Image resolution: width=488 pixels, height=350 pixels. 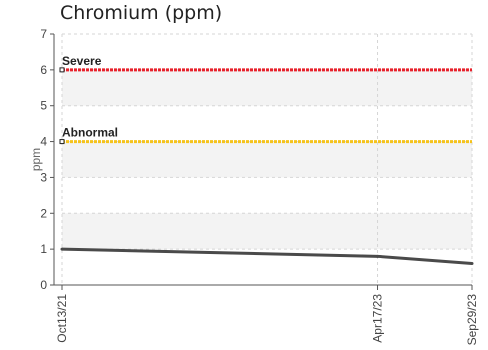 What do you see at coordinates (43, 213) in the screenshot?
I see `y-tick-label: 2` at bounding box center [43, 213].